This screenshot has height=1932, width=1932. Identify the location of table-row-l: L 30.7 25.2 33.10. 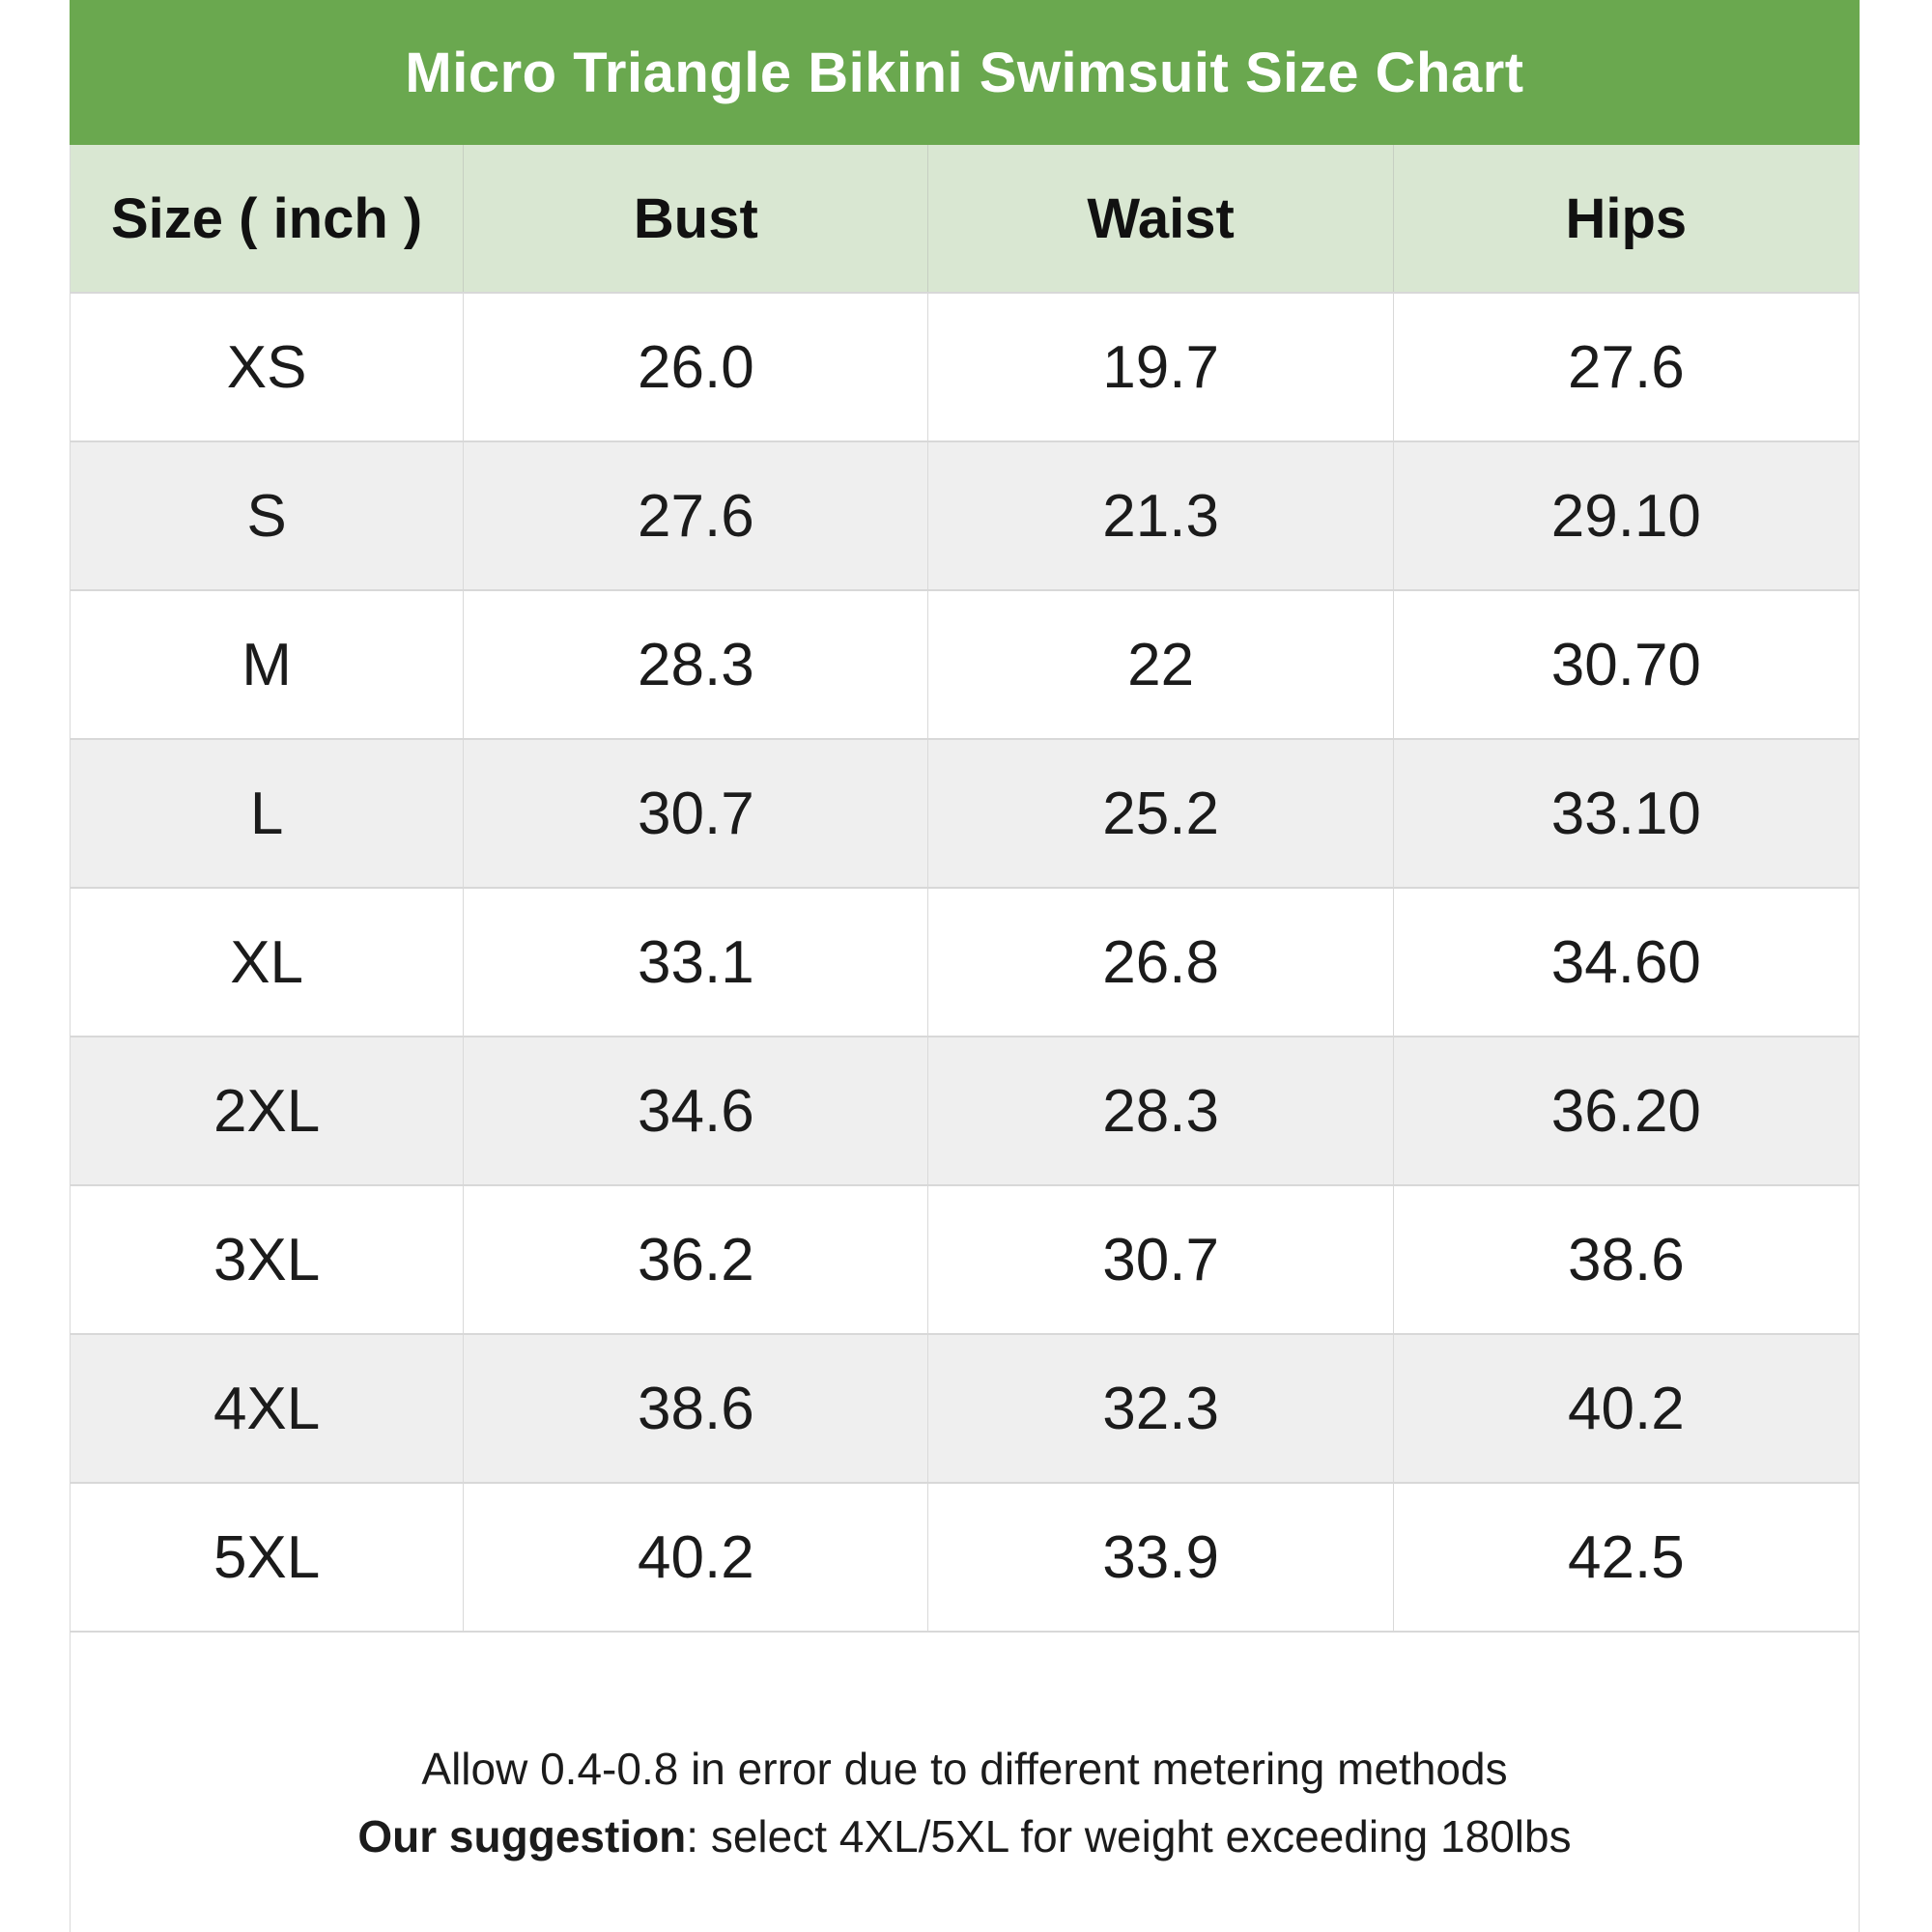
(965, 812).